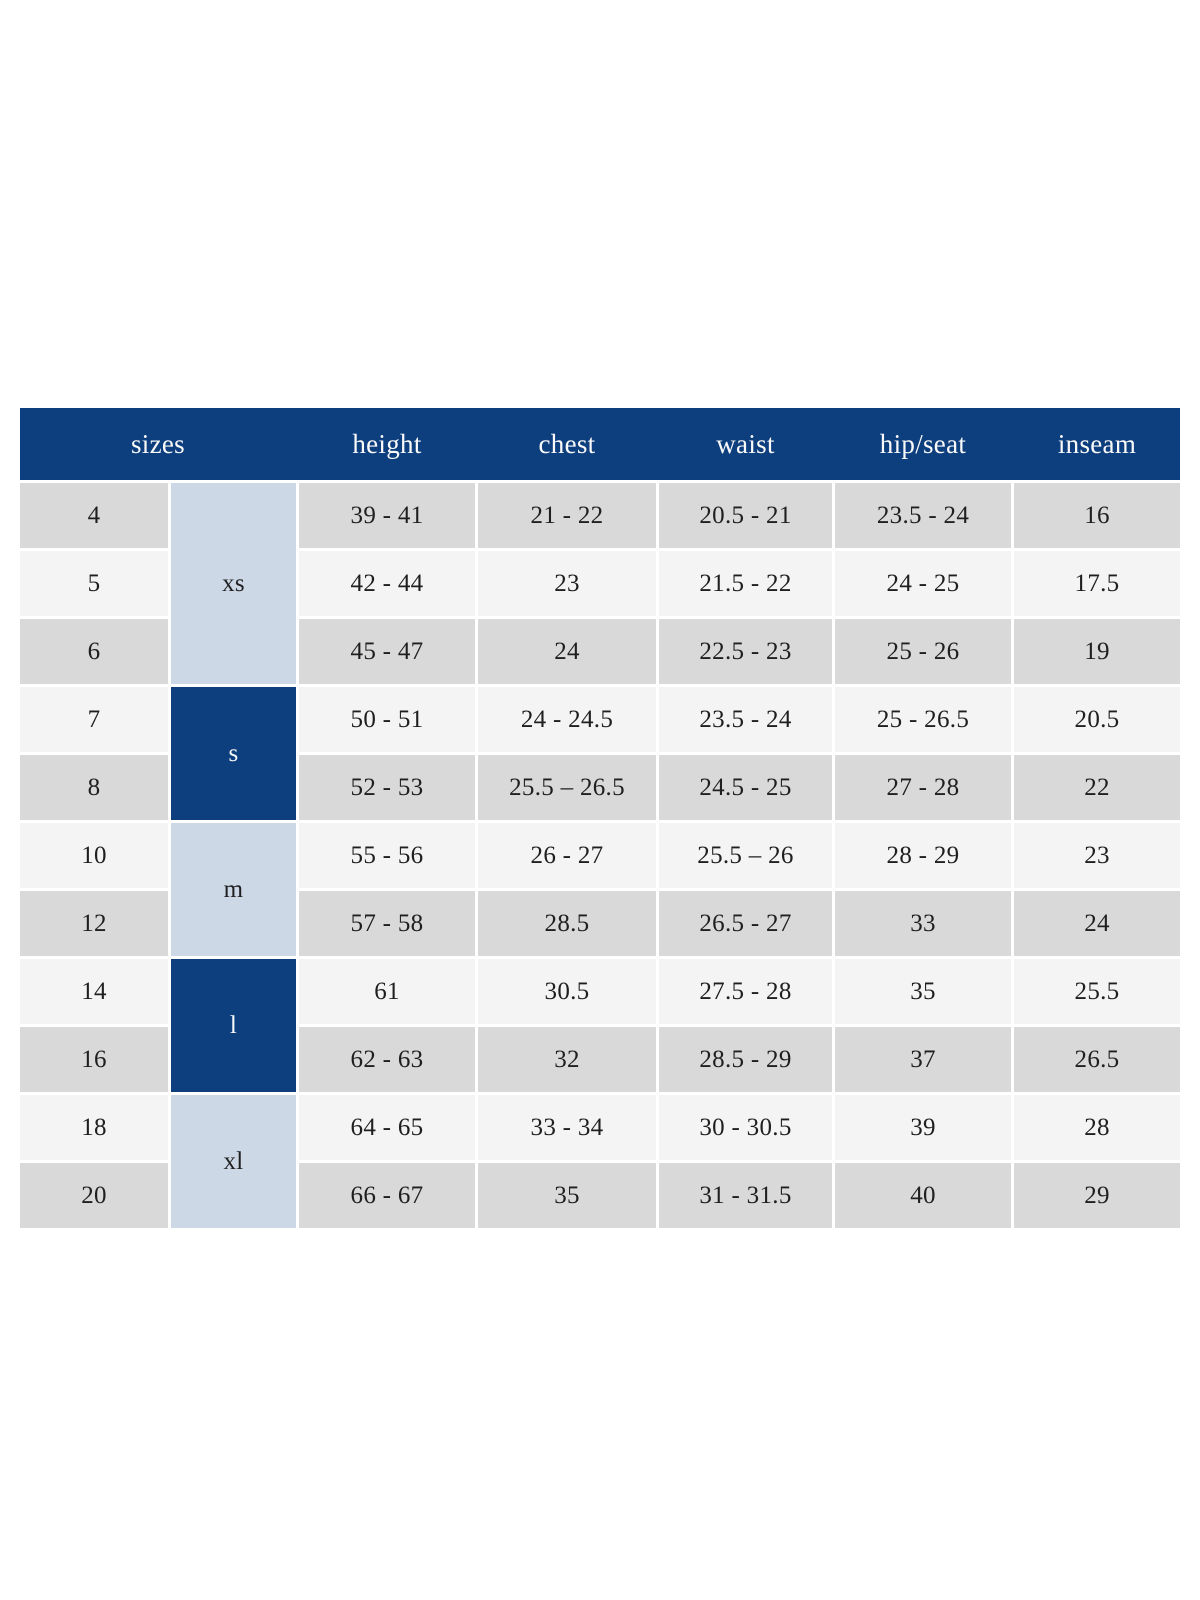  What do you see at coordinates (387, 1127) in the screenshot?
I see `measurement-cell-height: 64 - 65` at bounding box center [387, 1127].